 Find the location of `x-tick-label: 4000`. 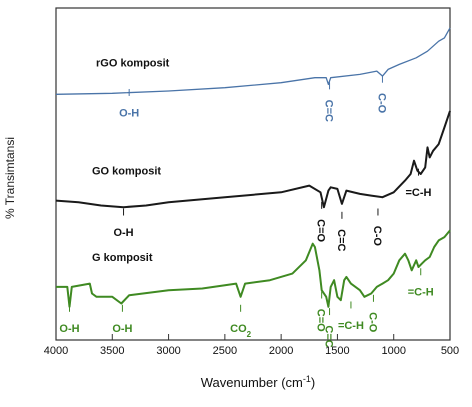

x-tick-label: 4000 is located at coordinates (56, 351).